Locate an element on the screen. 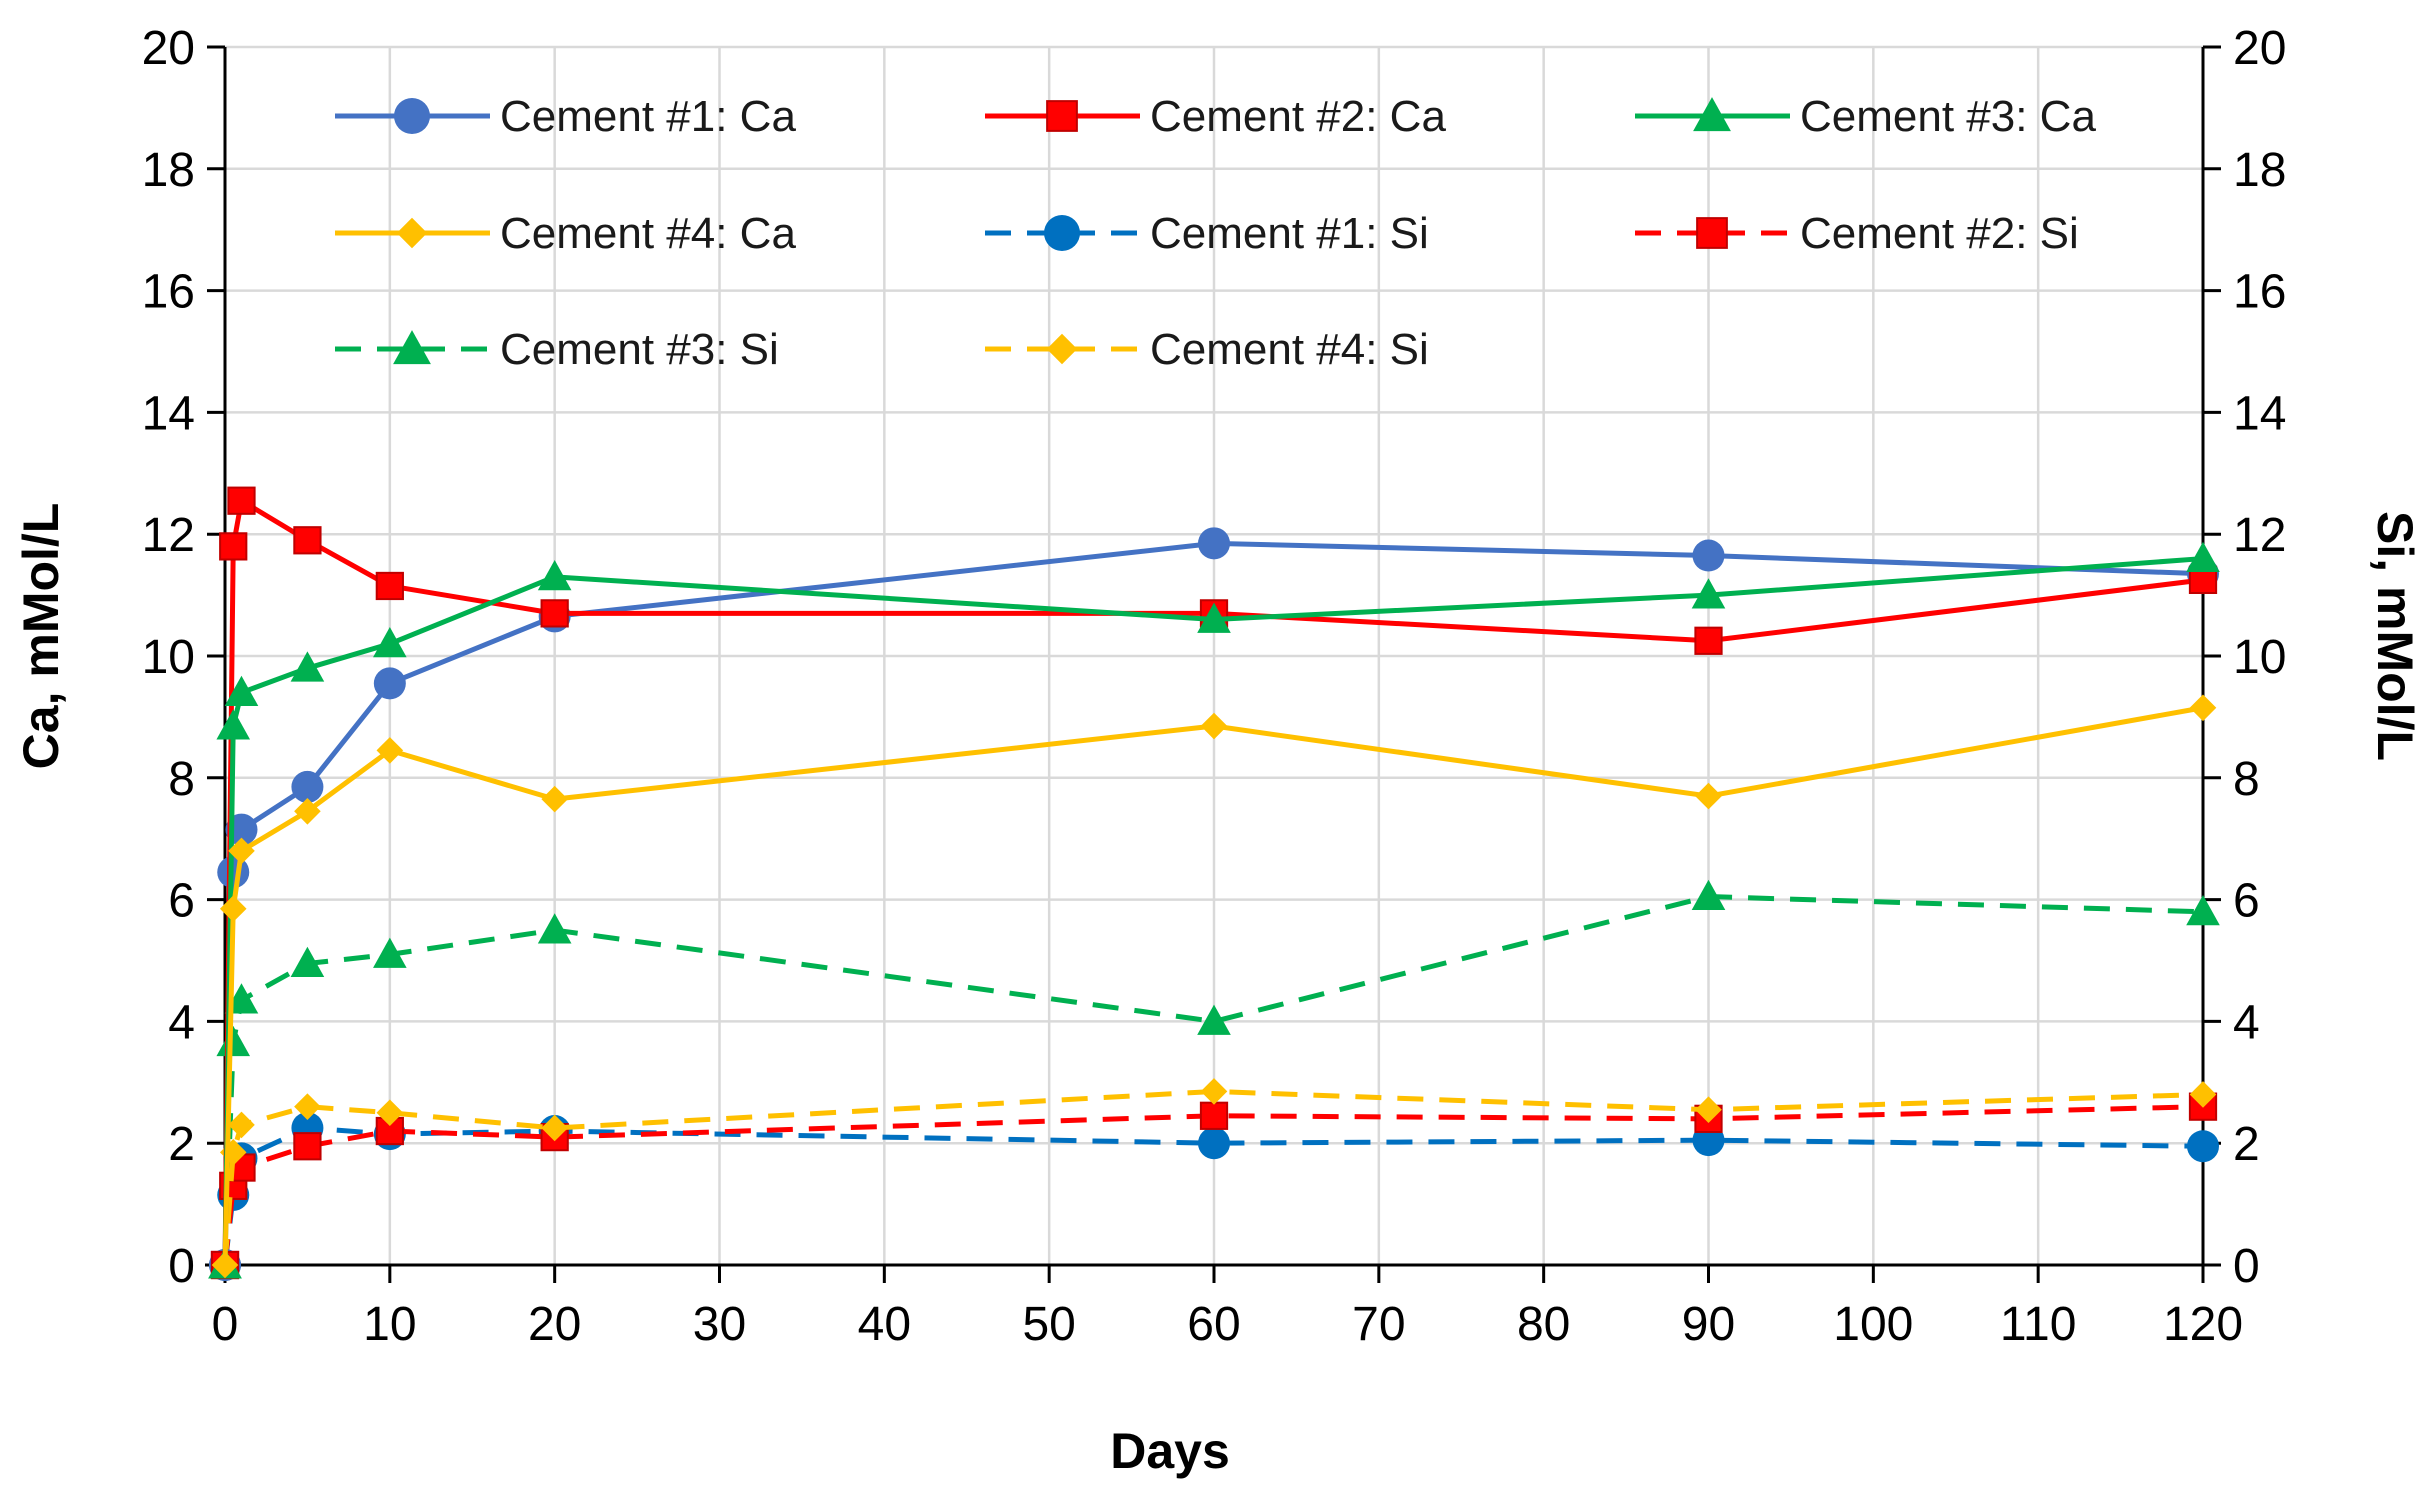  y-tick-label-left: 0 is located at coordinates (181, 1266).